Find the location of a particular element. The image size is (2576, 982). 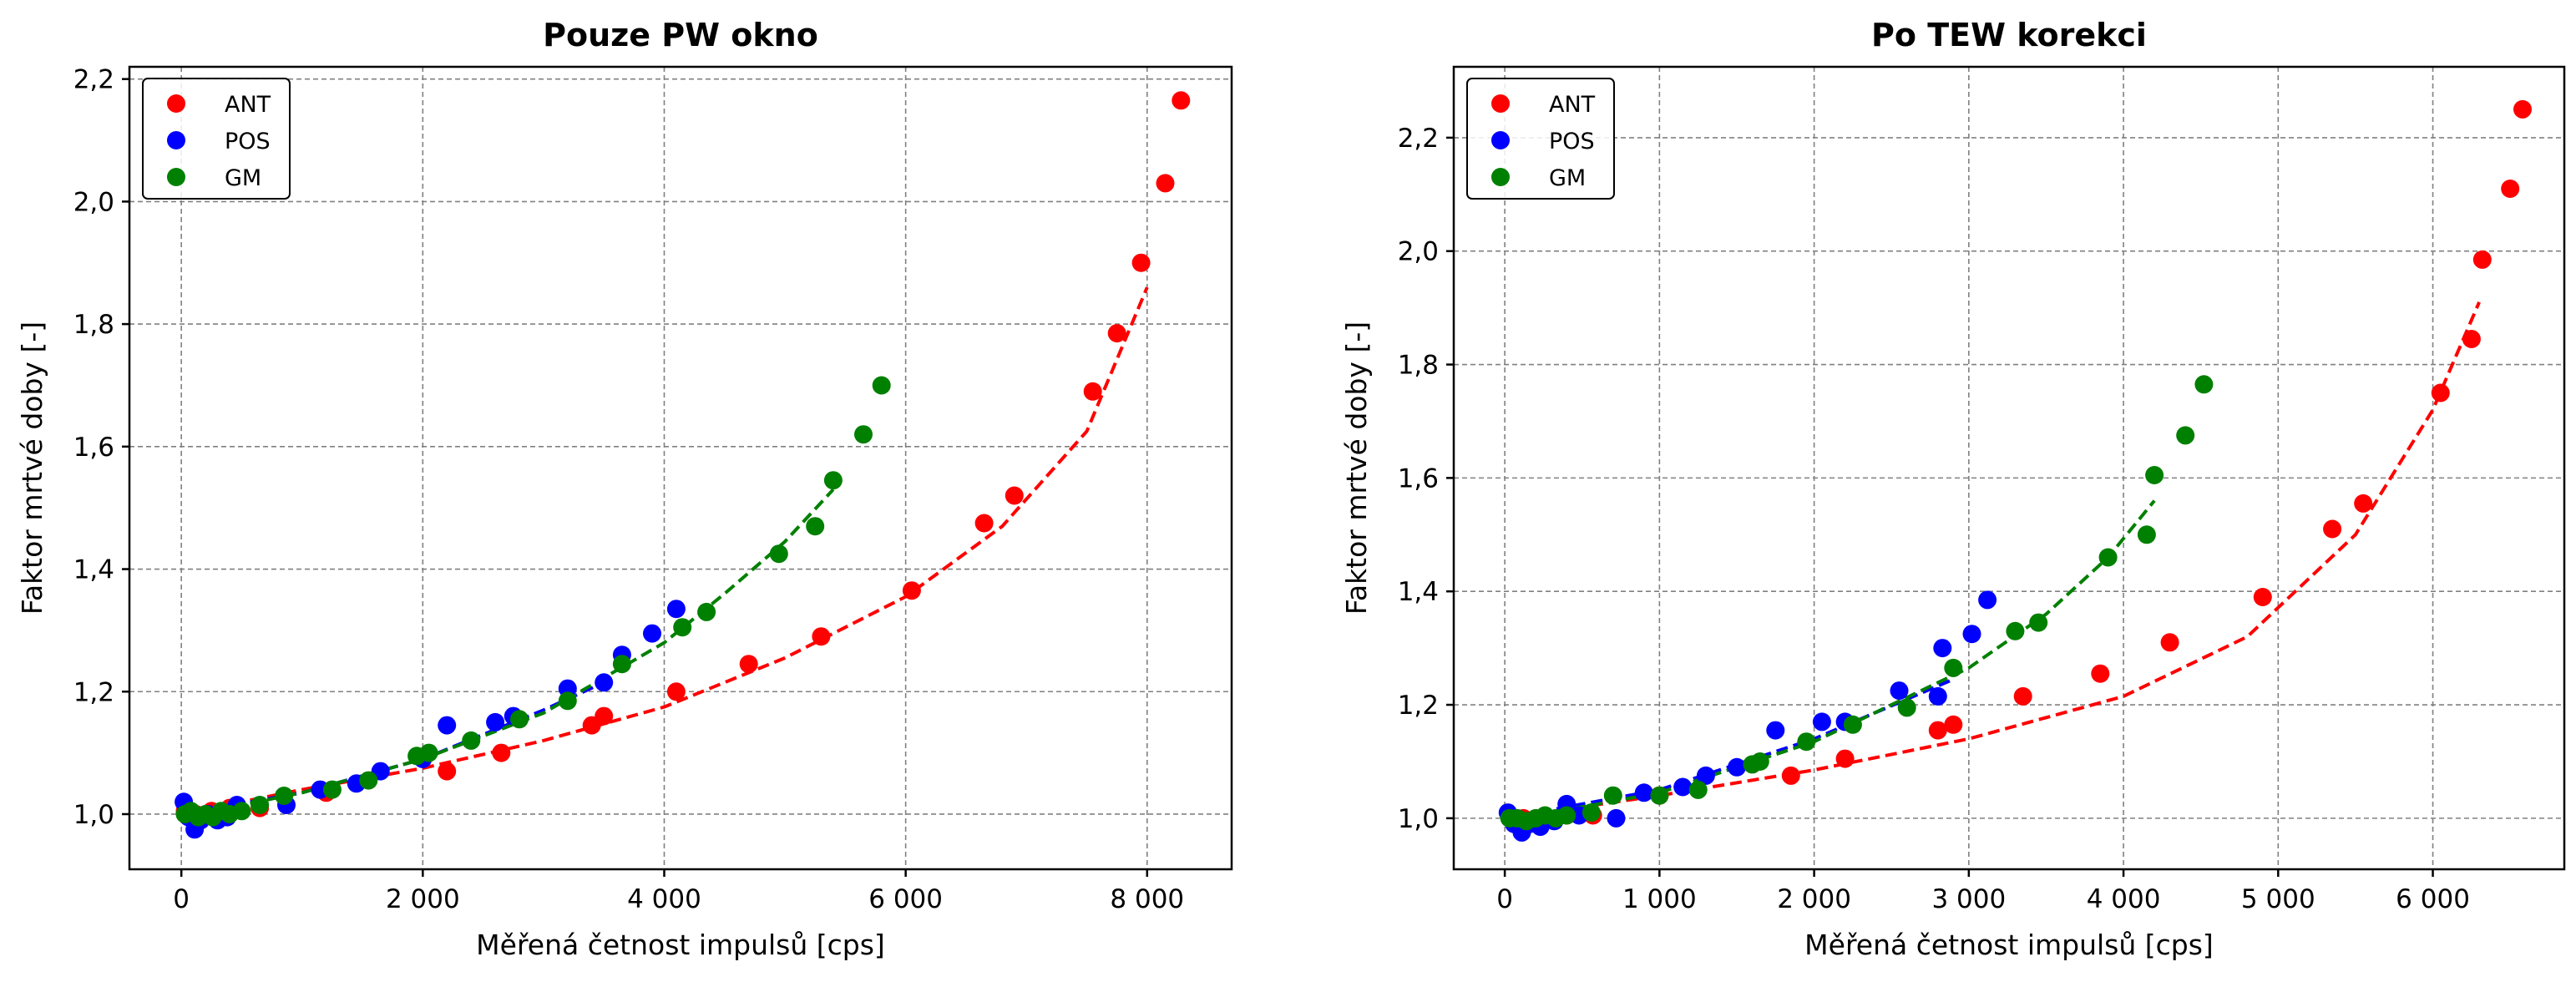

y-axis-label: Faktor mrtvé doby [-] is located at coordinates (32, 468).